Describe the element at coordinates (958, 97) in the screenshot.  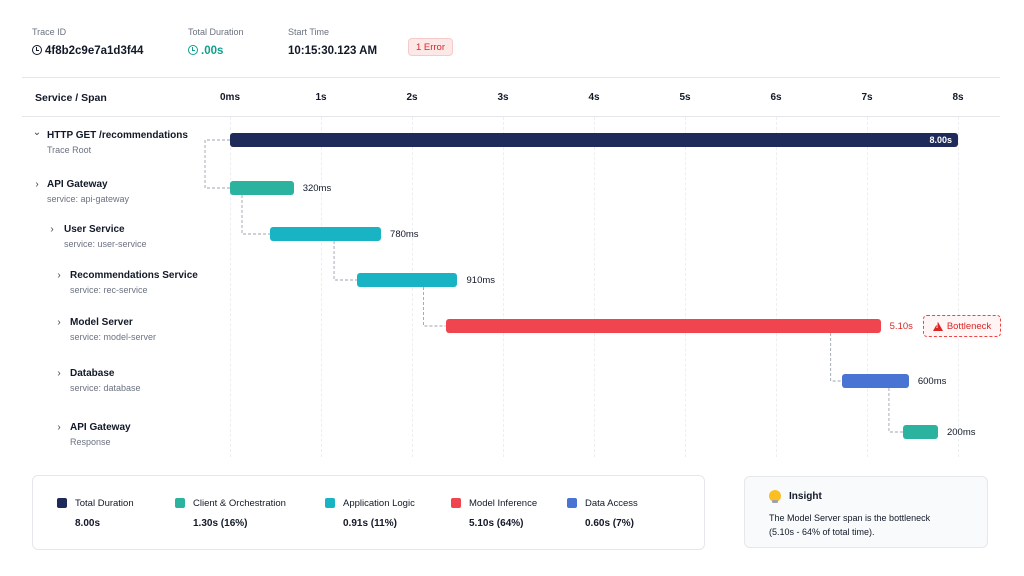
I see `tick-label: 8s` at that location.